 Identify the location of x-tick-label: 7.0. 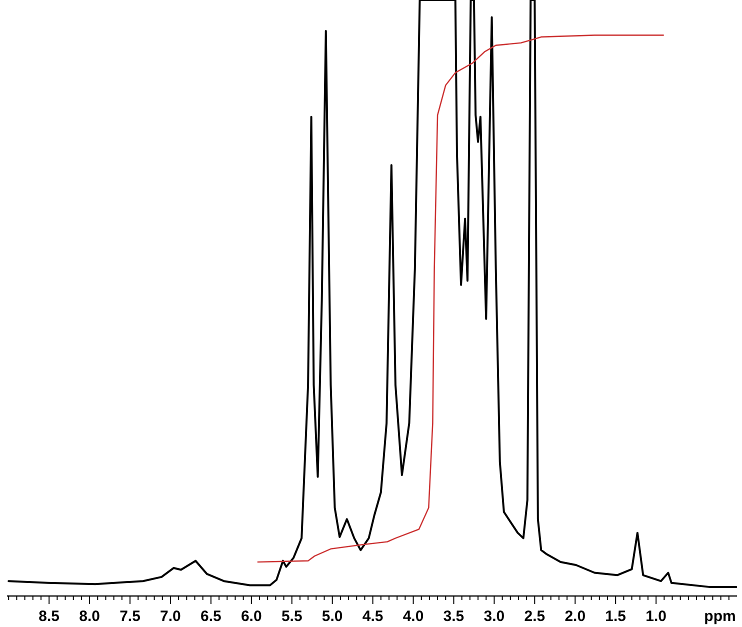
(170, 616).